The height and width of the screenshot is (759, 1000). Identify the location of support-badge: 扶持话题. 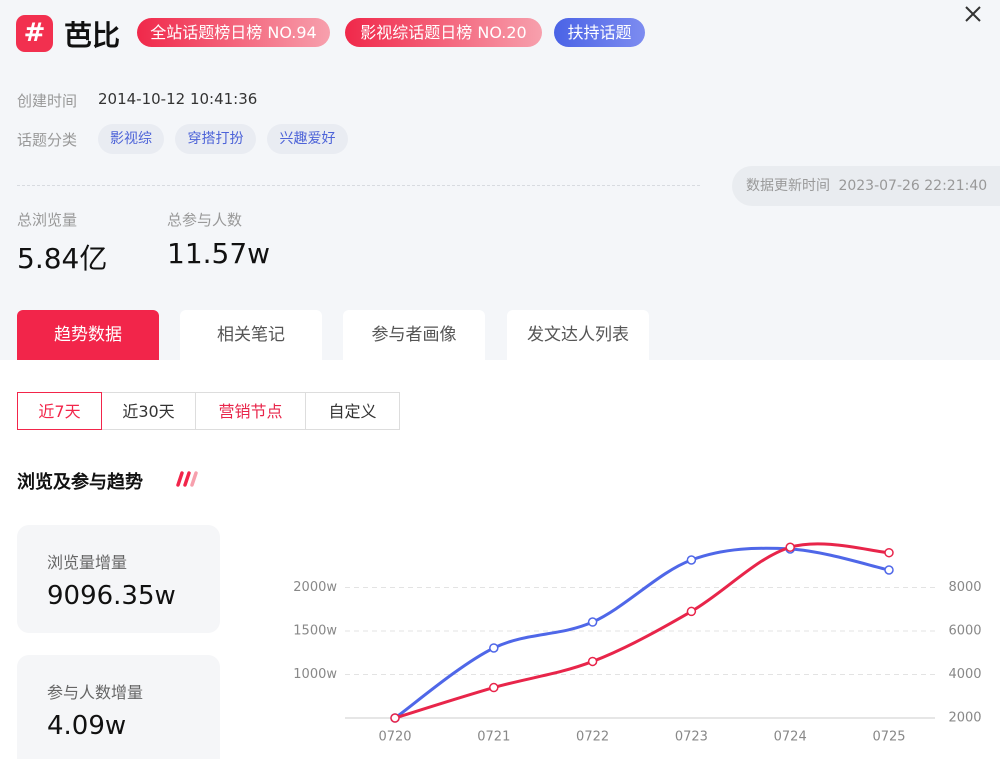
(599, 32).